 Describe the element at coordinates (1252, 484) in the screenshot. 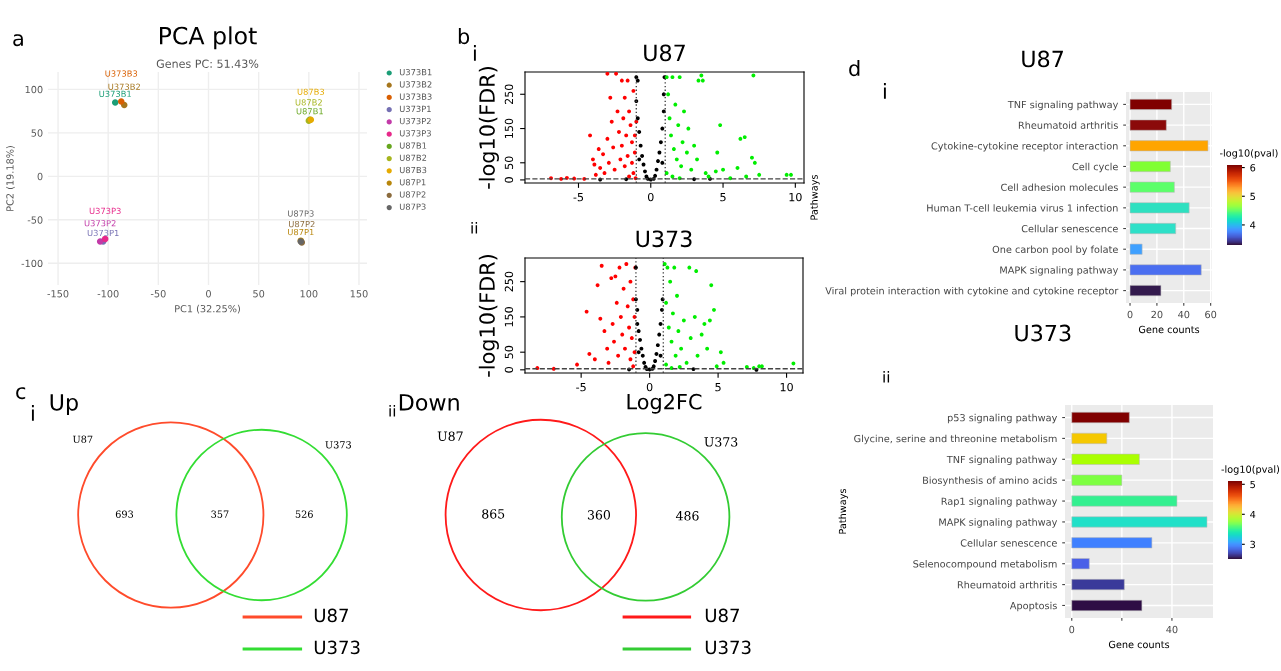

I see `color-bar-label: 5` at that location.